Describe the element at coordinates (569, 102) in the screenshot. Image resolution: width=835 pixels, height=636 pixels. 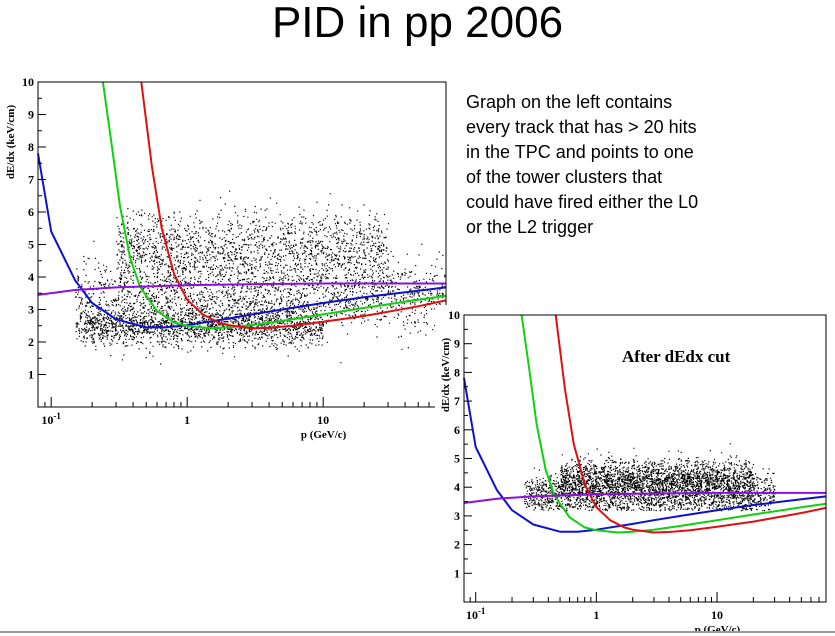
I see `description-line: Graph on the left contains` at that location.